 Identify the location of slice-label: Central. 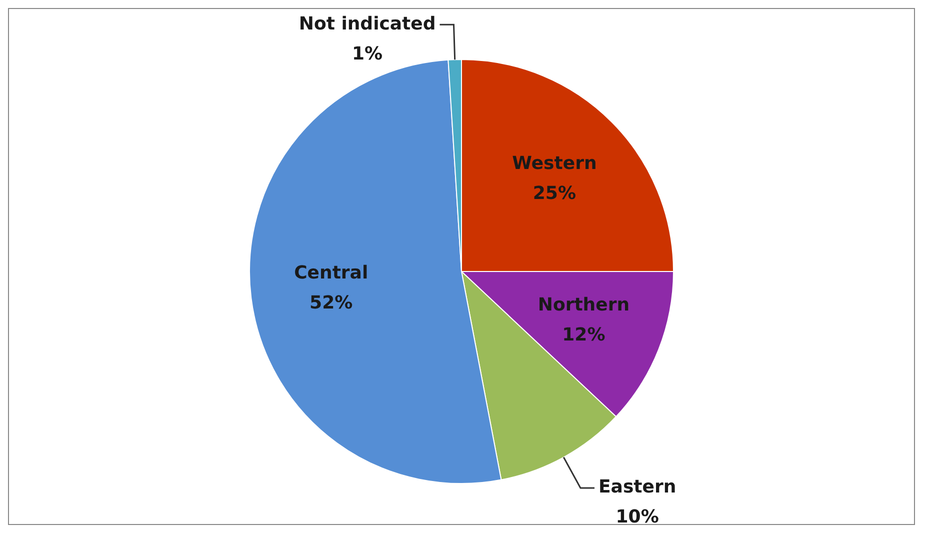
(331, 273).